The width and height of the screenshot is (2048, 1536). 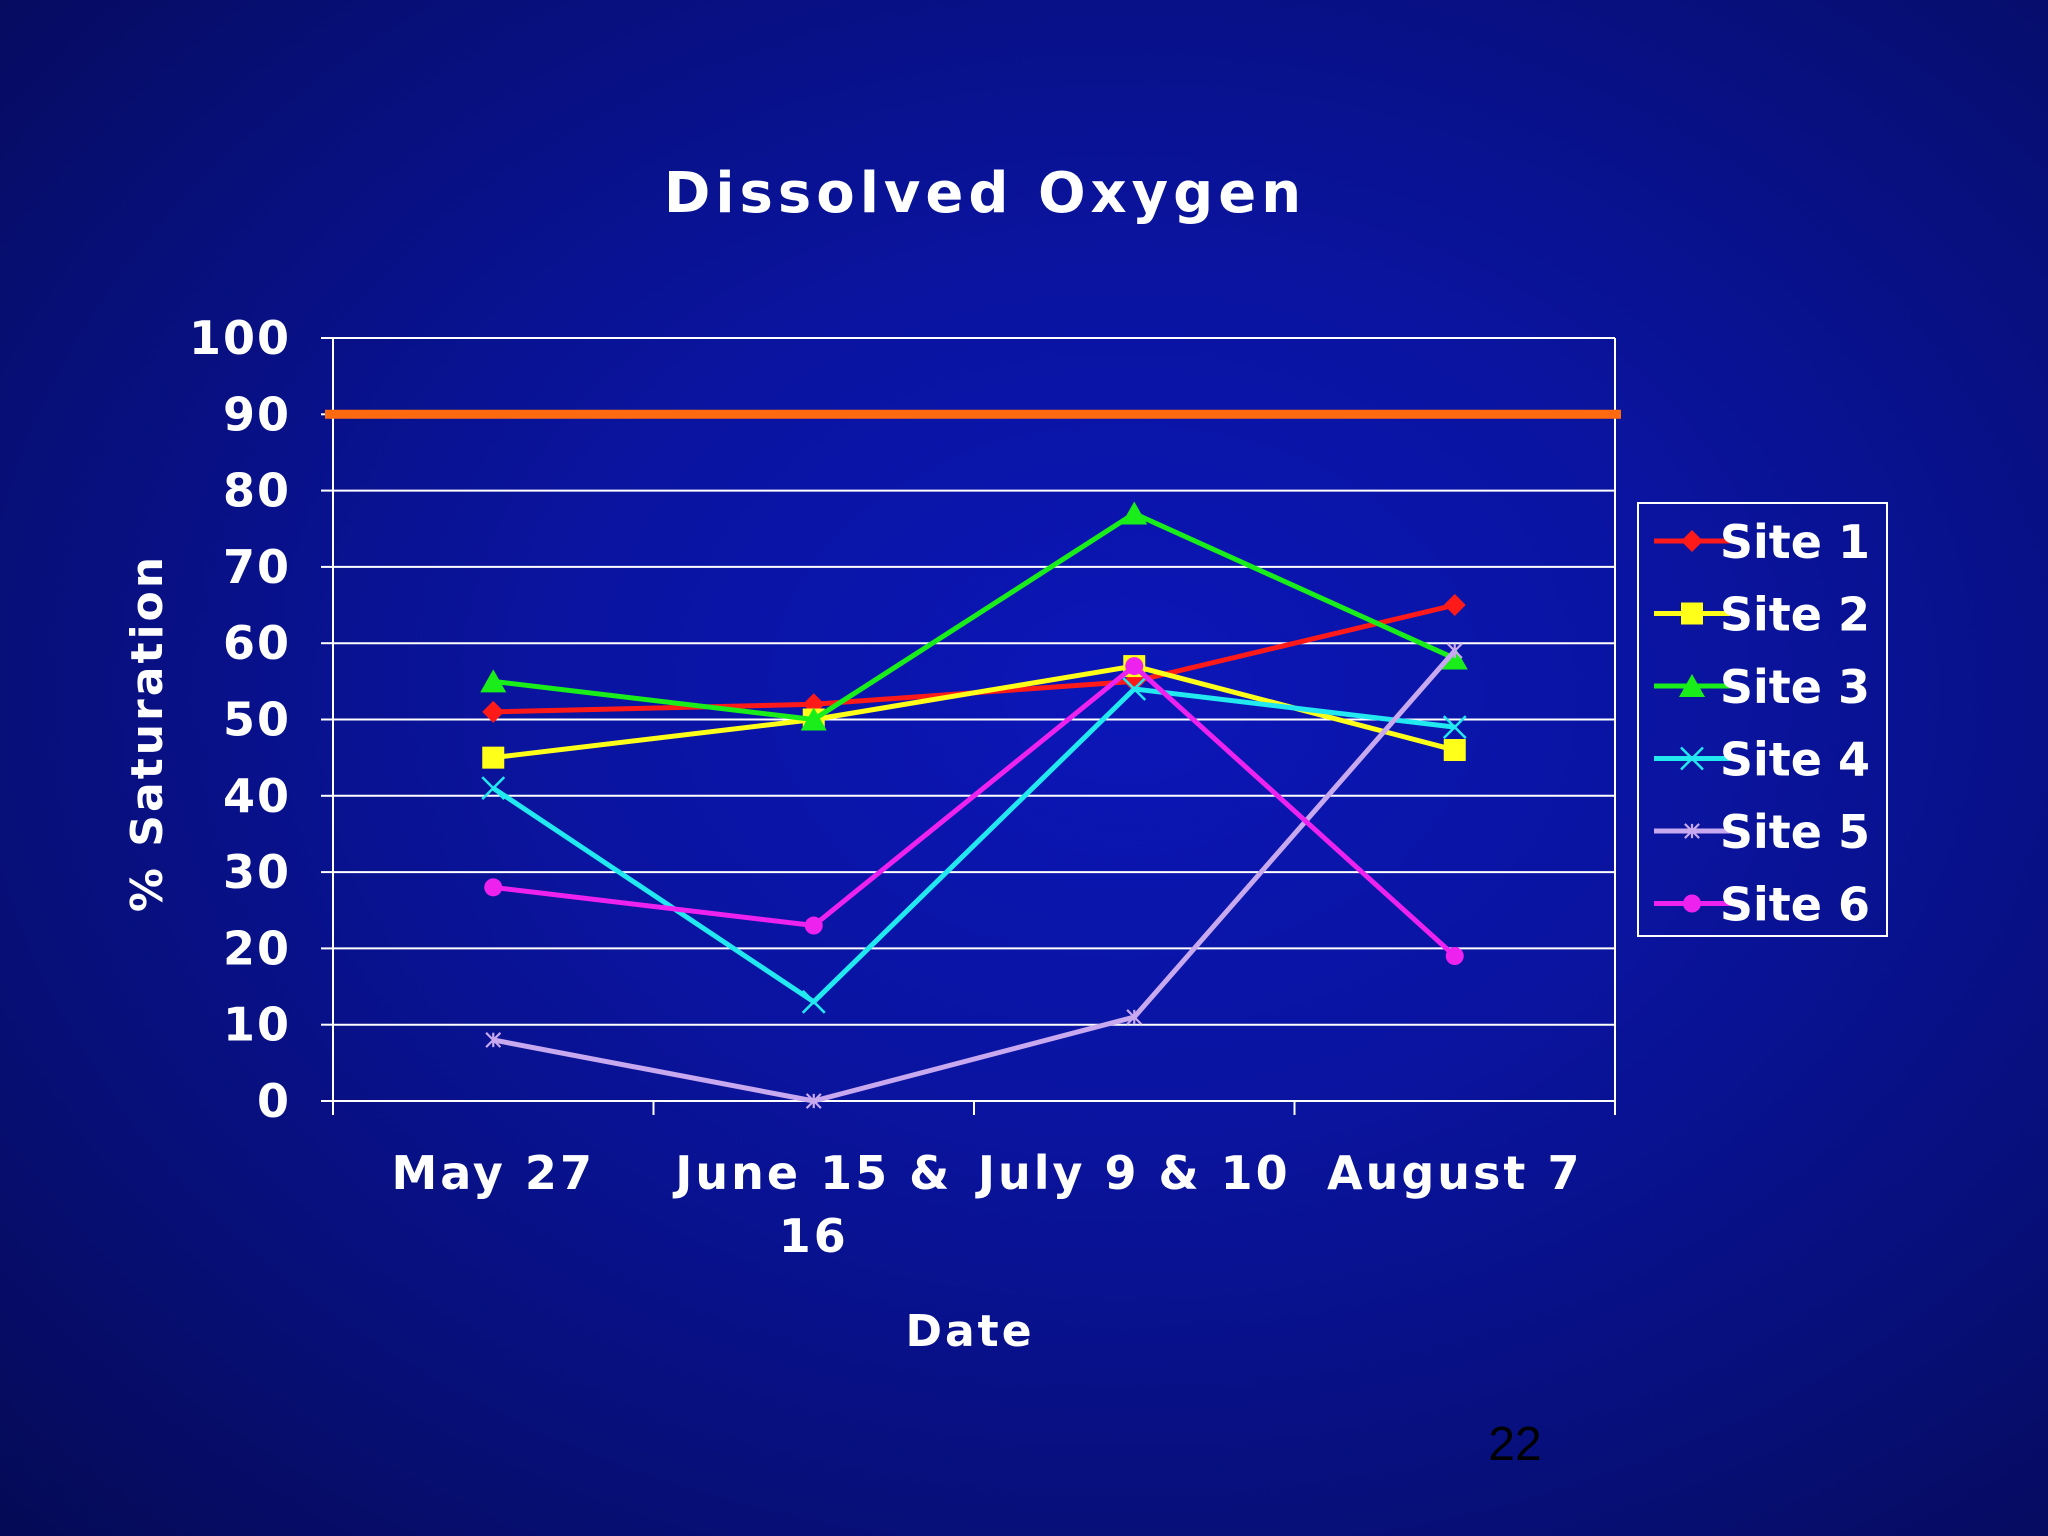 What do you see at coordinates (985, 193) in the screenshot?
I see `chart-title: Dissolved Oxygen` at bounding box center [985, 193].